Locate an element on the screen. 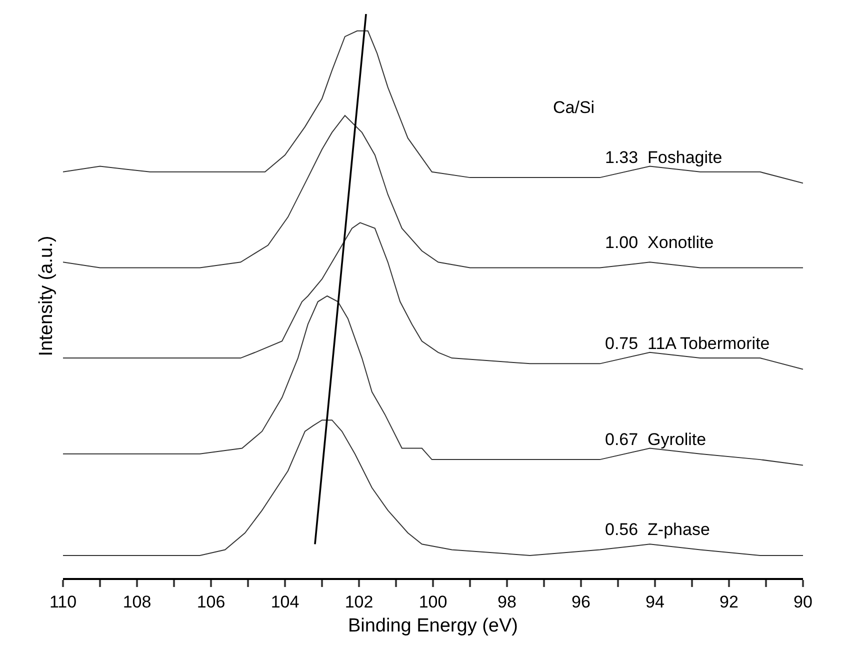 This screenshot has height=654, width=844. series-label: 1.00 Xonotlite is located at coordinates (659, 242).